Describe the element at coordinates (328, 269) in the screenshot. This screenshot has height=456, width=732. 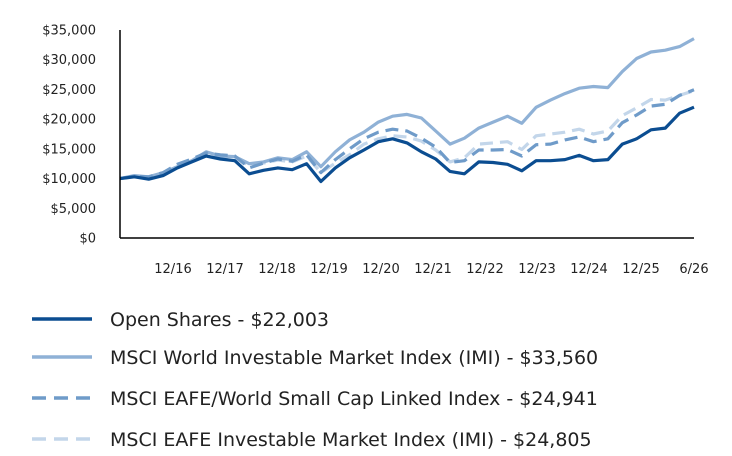
I see `x-tick-label: 12/19` at that location.